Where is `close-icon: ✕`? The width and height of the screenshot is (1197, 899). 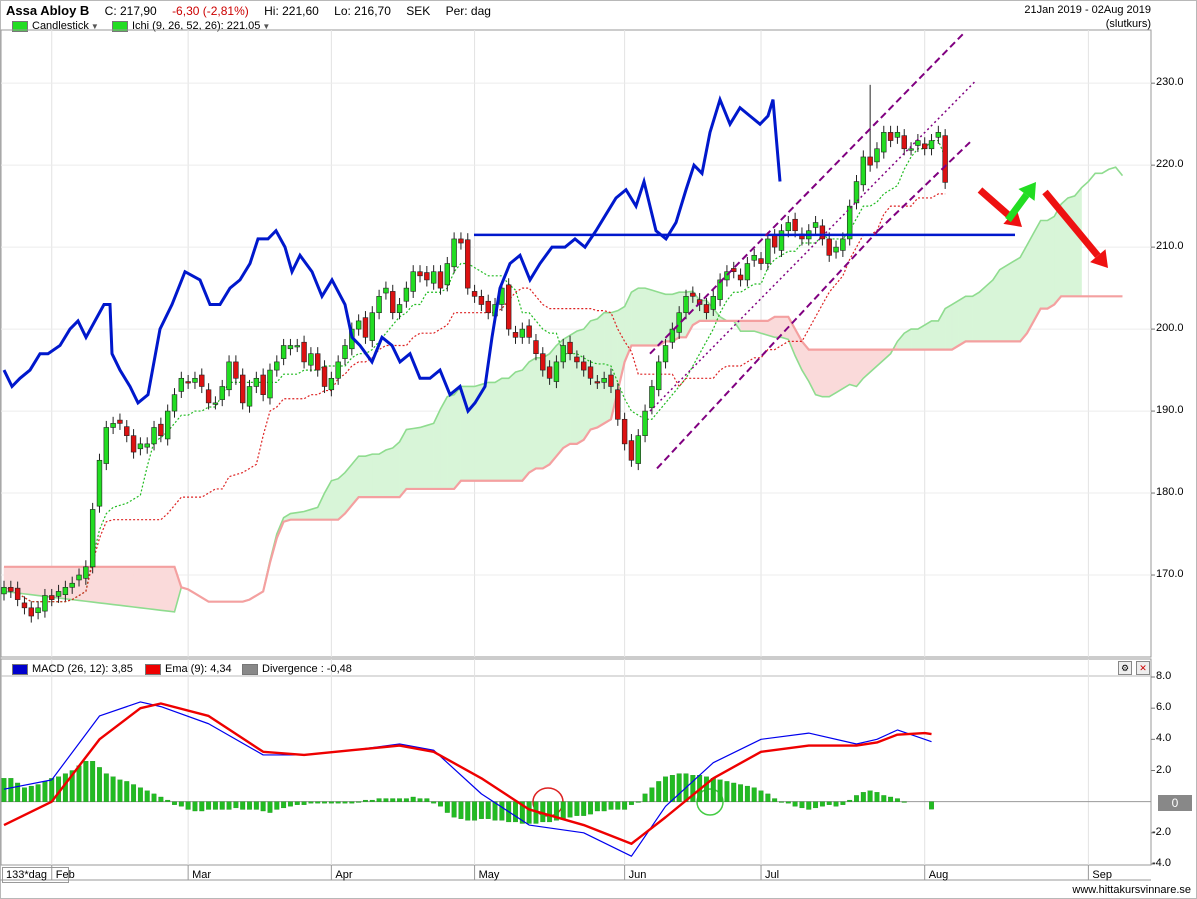 close-icon: ✕ is located at coordinates (1143, 668).